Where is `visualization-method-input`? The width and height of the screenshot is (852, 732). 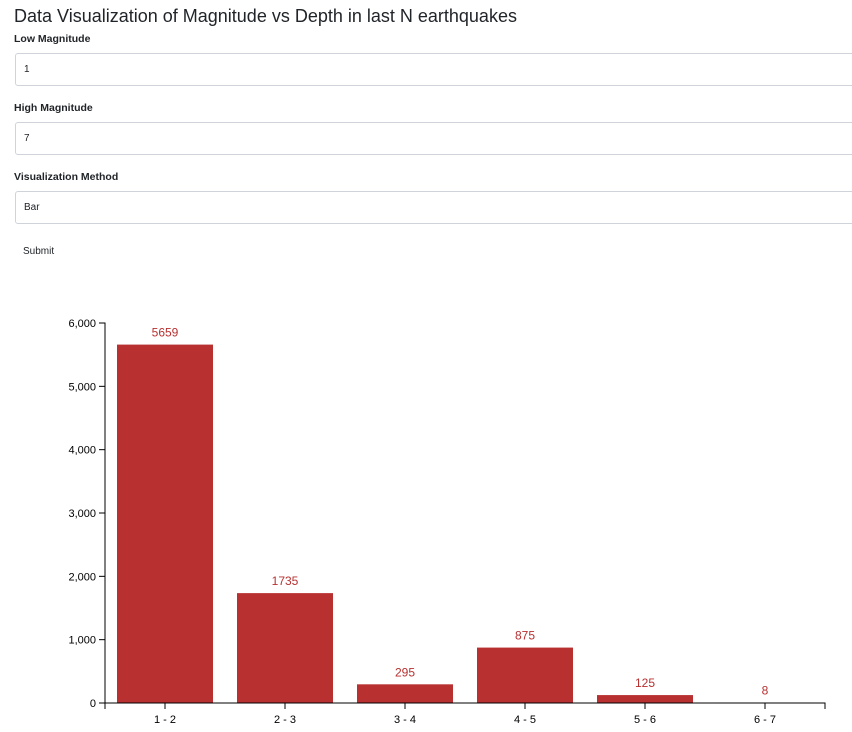 visualization-method-input is located at coordinates (433, 207).